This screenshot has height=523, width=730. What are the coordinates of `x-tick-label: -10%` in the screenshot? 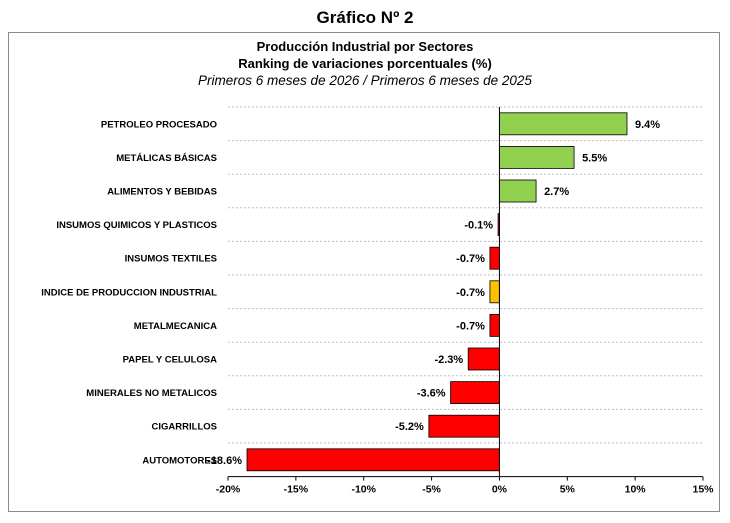 It's located at (363, 490).